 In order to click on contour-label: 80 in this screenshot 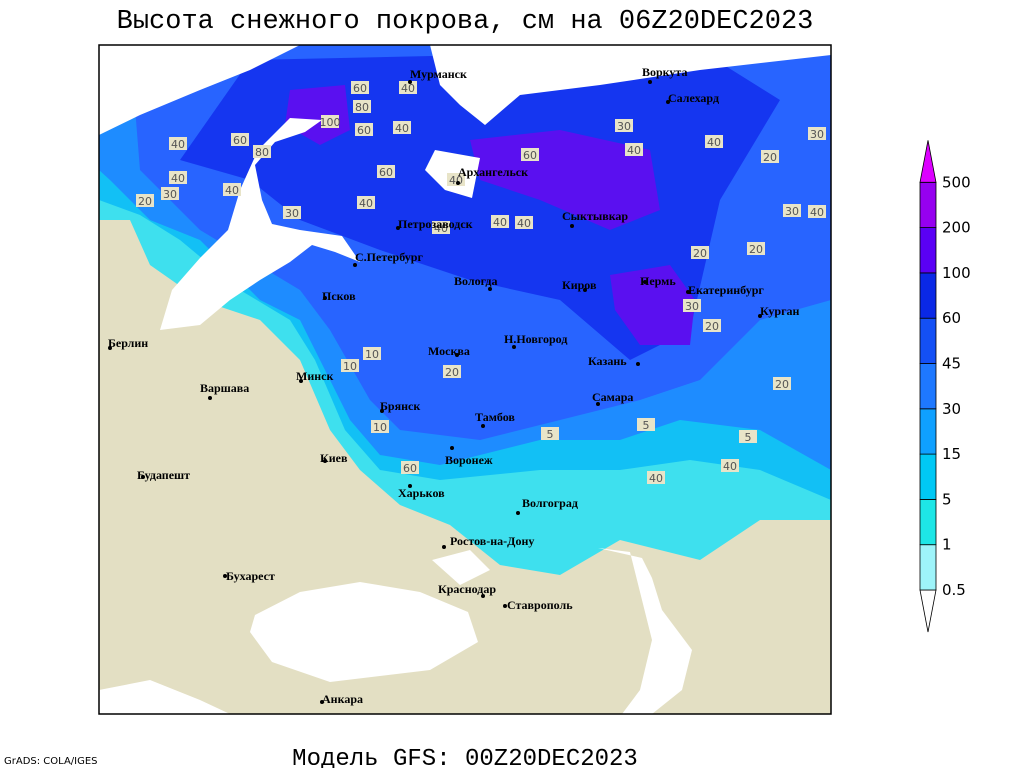, I will do `click(362, 107)`.